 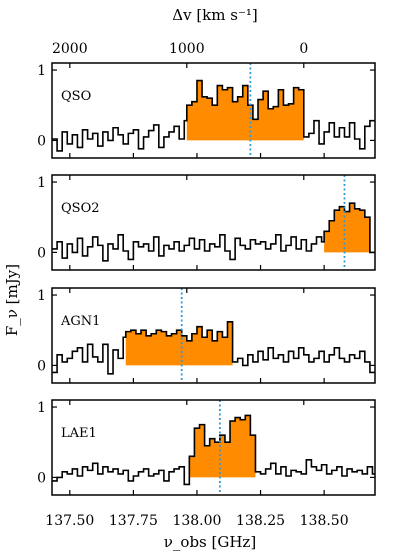 I want to click on top-tick-label: 0, so click(x=303, y=49).